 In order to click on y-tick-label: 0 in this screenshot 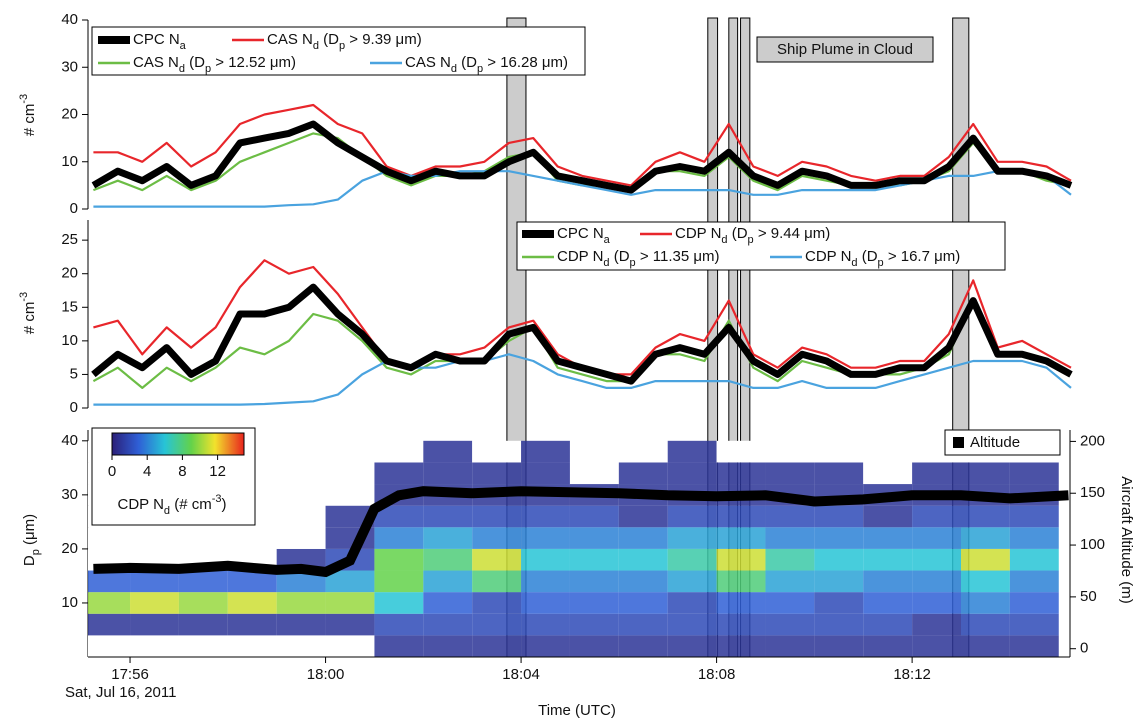, I will do `click(74, 208)`.